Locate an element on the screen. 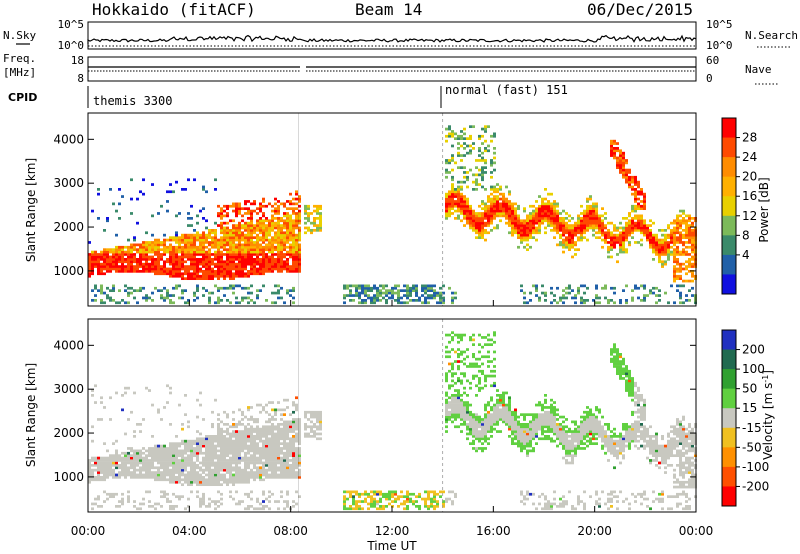 The width and height of the screenshot is (800, 554). power-colorbar-label: Power [dB] is located at coordinates (764, 209).